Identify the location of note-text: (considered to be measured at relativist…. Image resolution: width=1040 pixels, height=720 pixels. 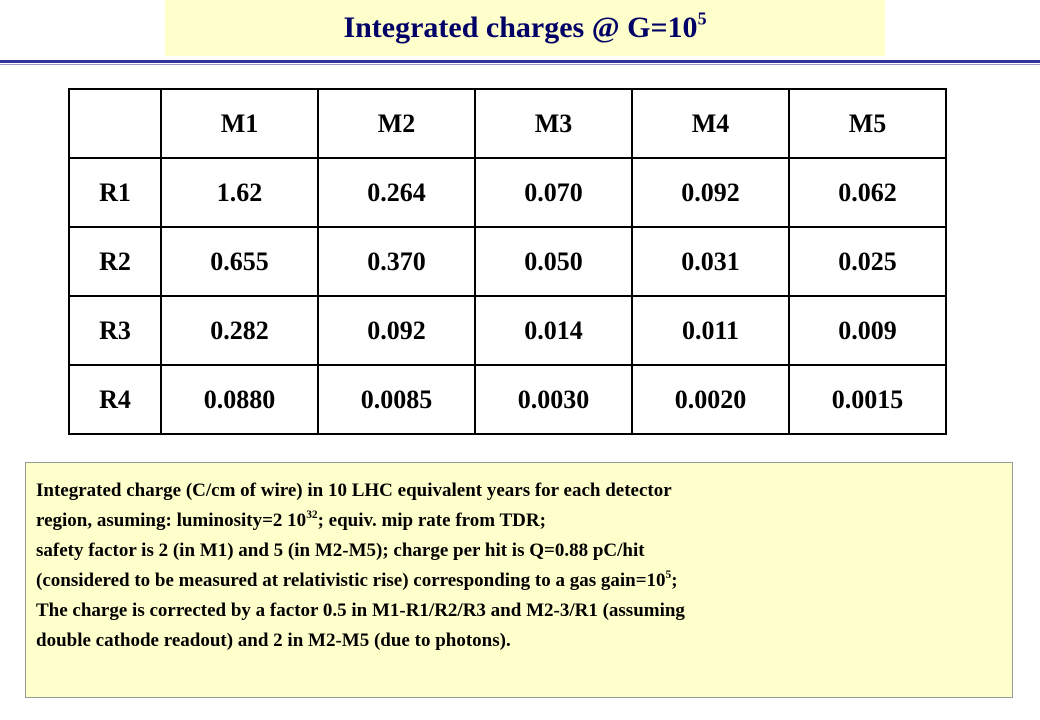
(351, 580).